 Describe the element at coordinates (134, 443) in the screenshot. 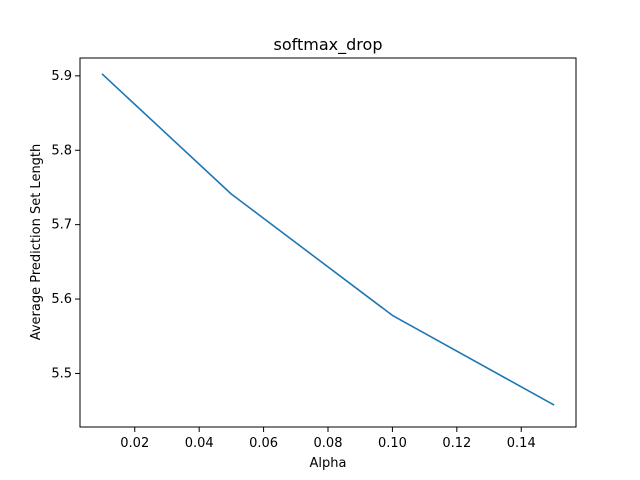

I see `x-tick-label: 0.02` at that location.